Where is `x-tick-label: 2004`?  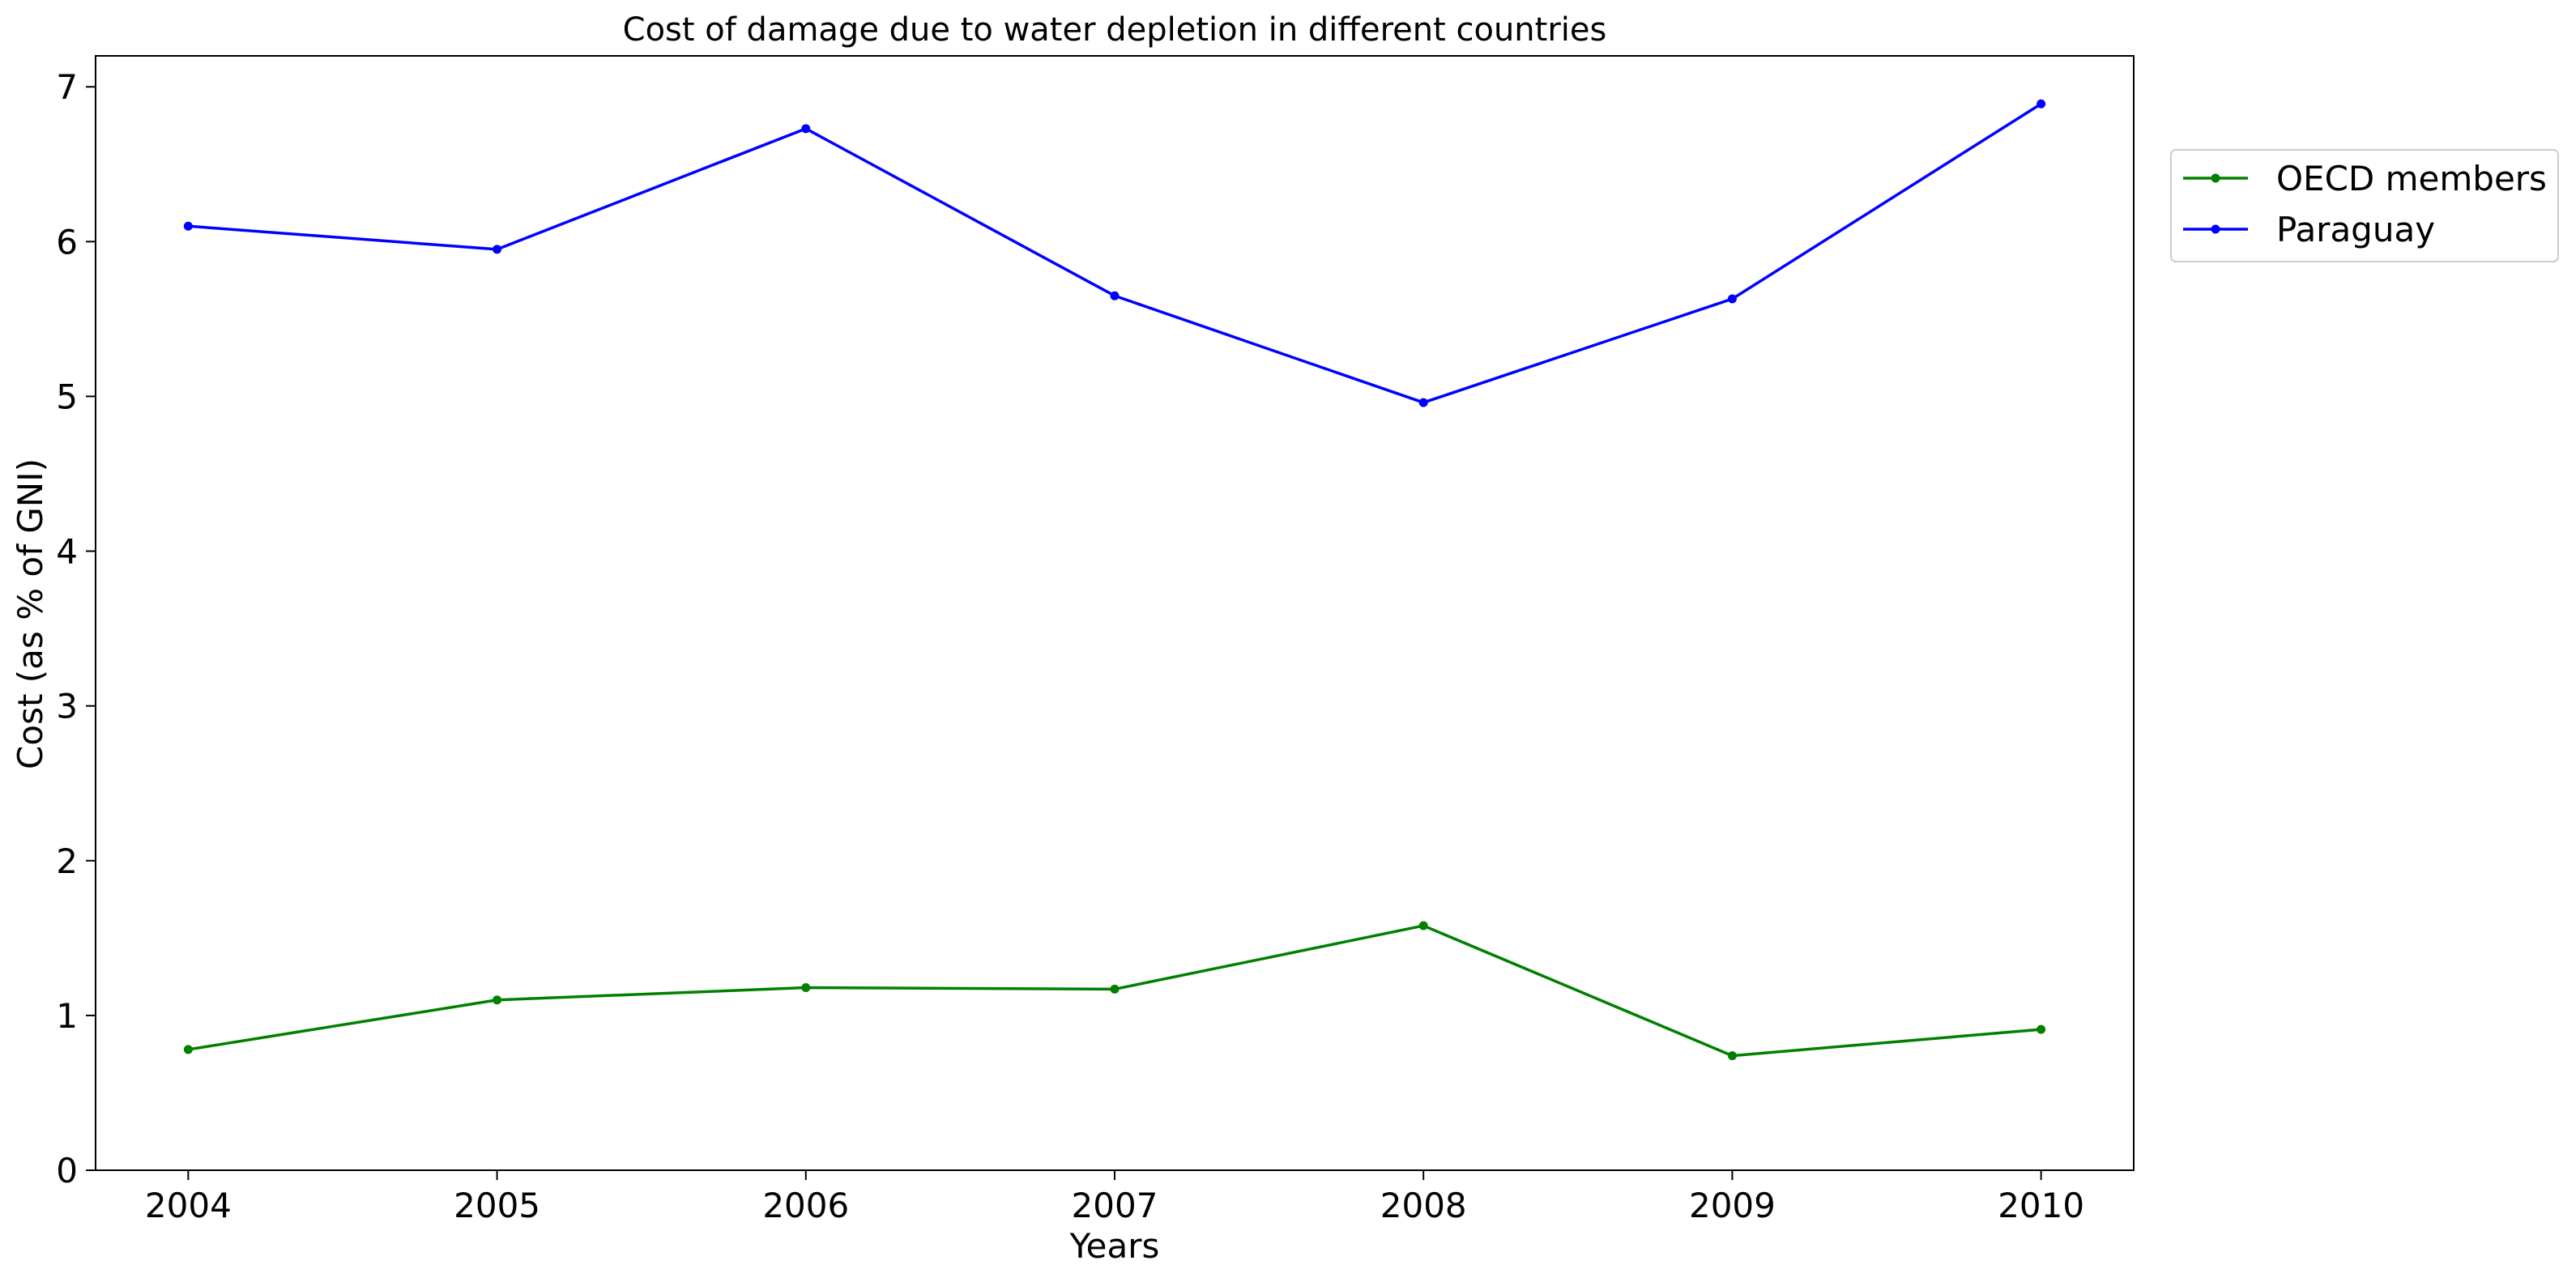
x-tick-label: 2004 is located at coordinates (188, 1205).